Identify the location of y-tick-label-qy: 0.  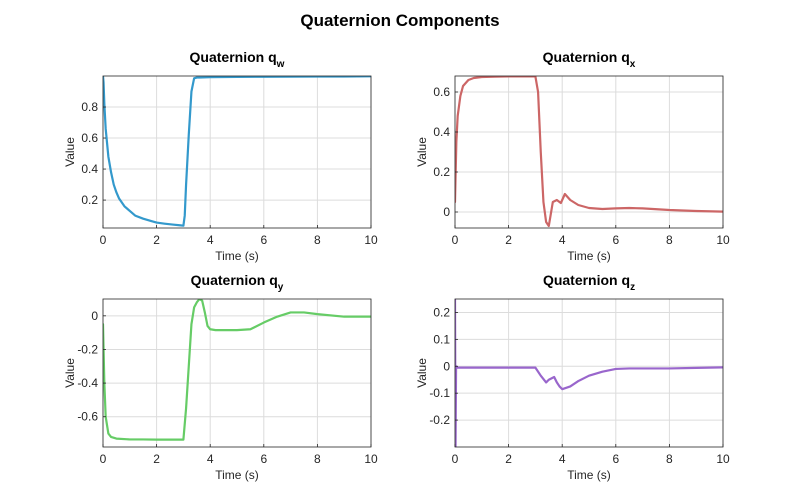
(94, 316).